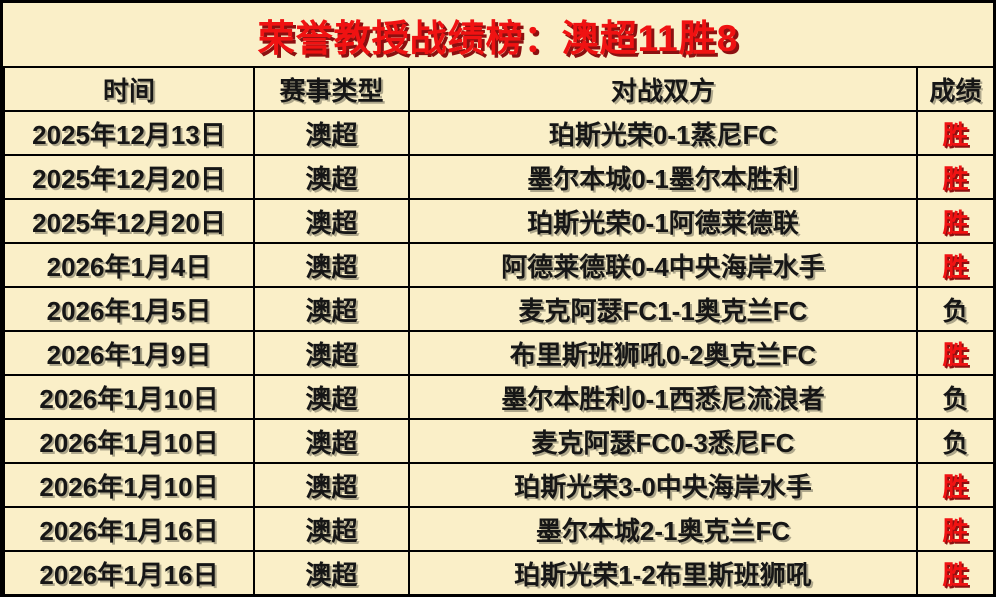 This screenshot has height=597, width=996. Describe the element at coordinates (663, 133) in the screenshot. I see `match-cell: 珀斯光荣0-1蒸尼FC` at that location.